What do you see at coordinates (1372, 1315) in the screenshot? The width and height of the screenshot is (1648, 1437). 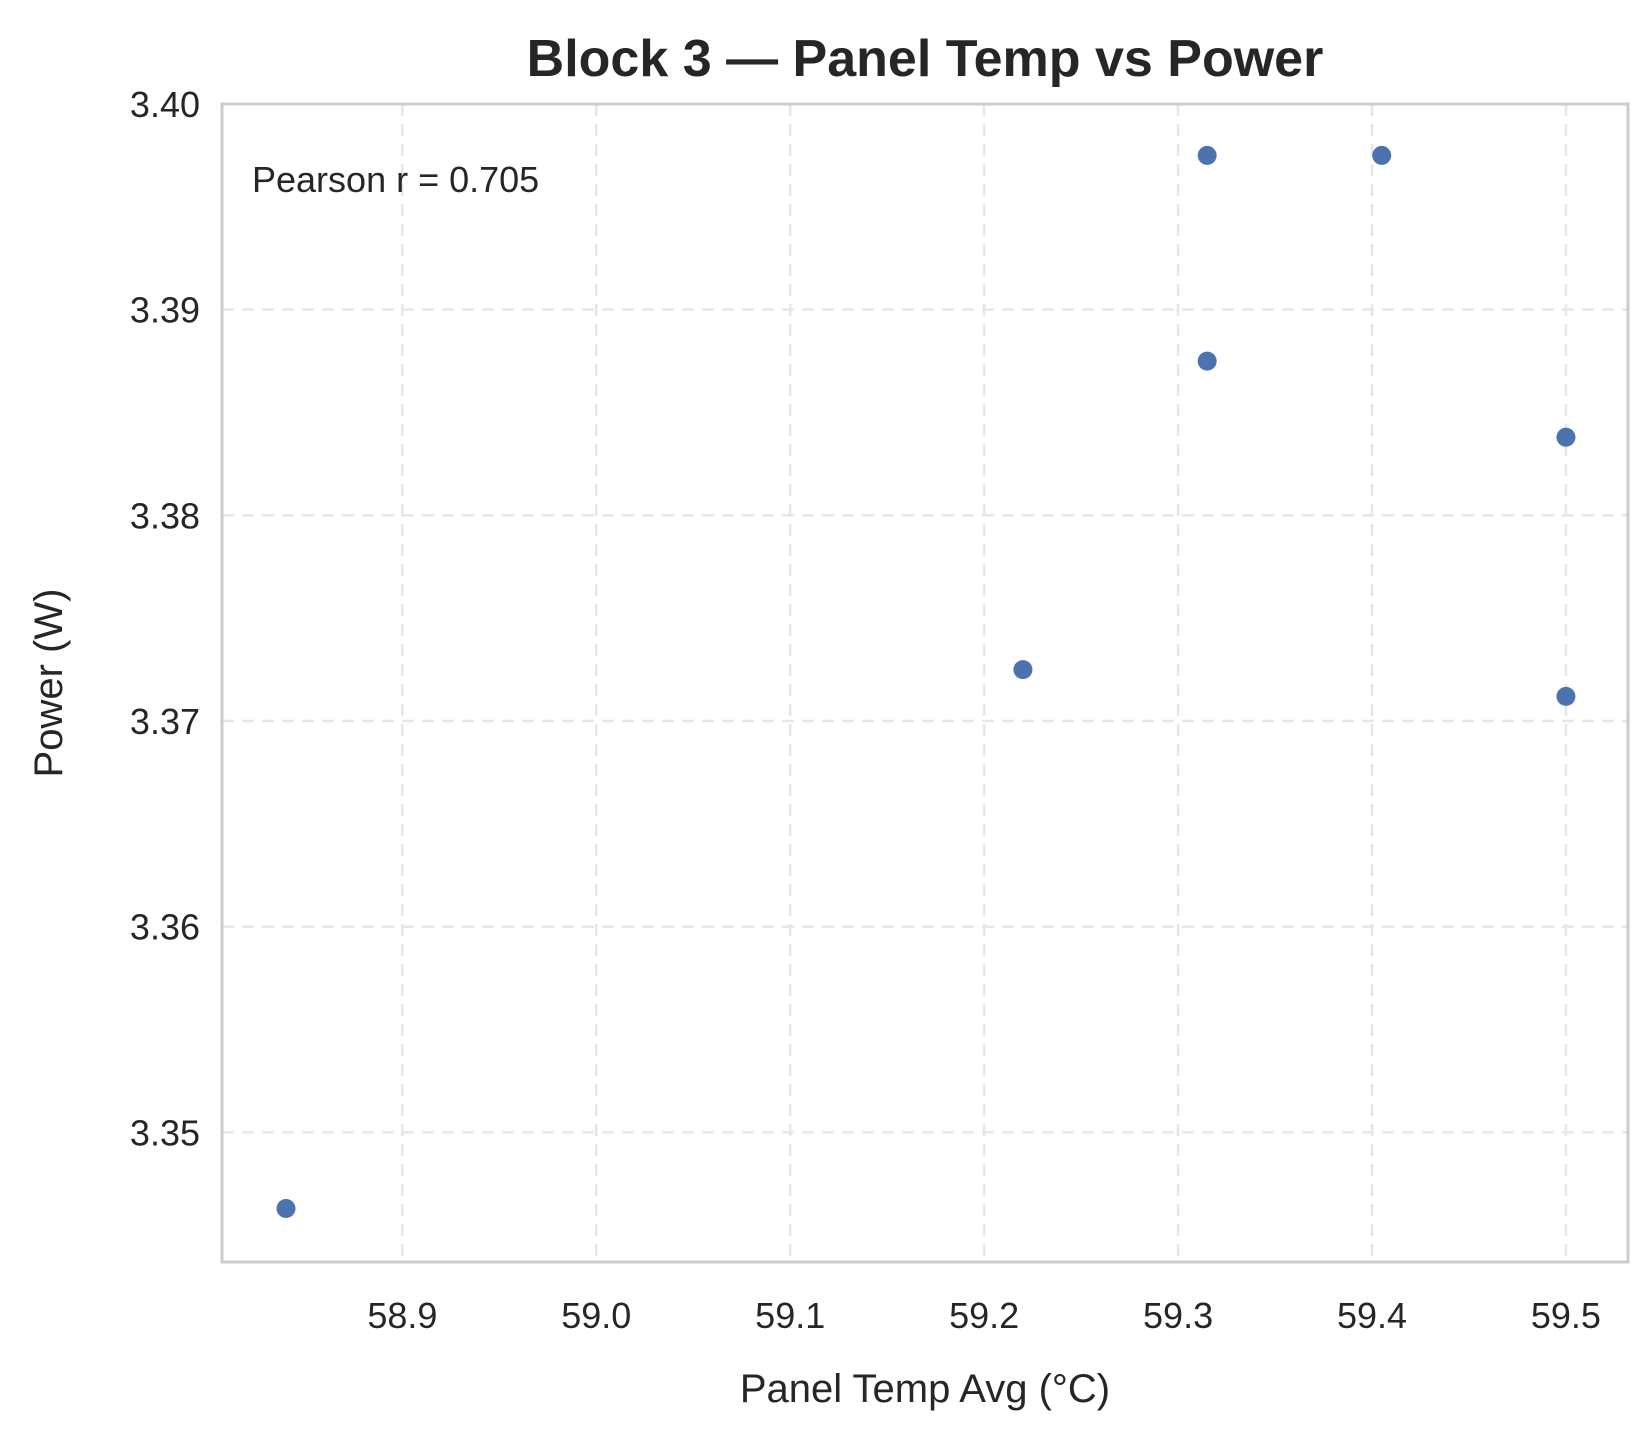 I see `x-tick-label: 59.4` at bounding box center [1372, 1315].